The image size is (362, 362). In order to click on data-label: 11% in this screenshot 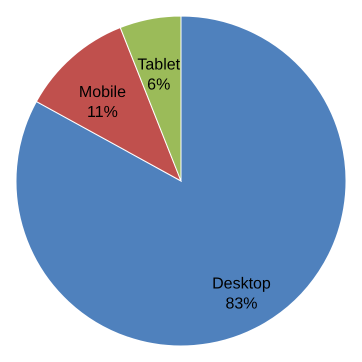, I will do `click(102, 112)`.